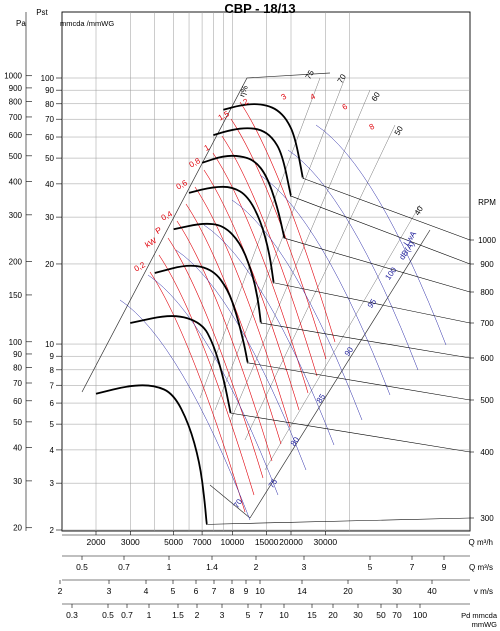 The width and height of the screenshot is (500, 631). I want to click on v-tick-label: 2, so click(60, 591).